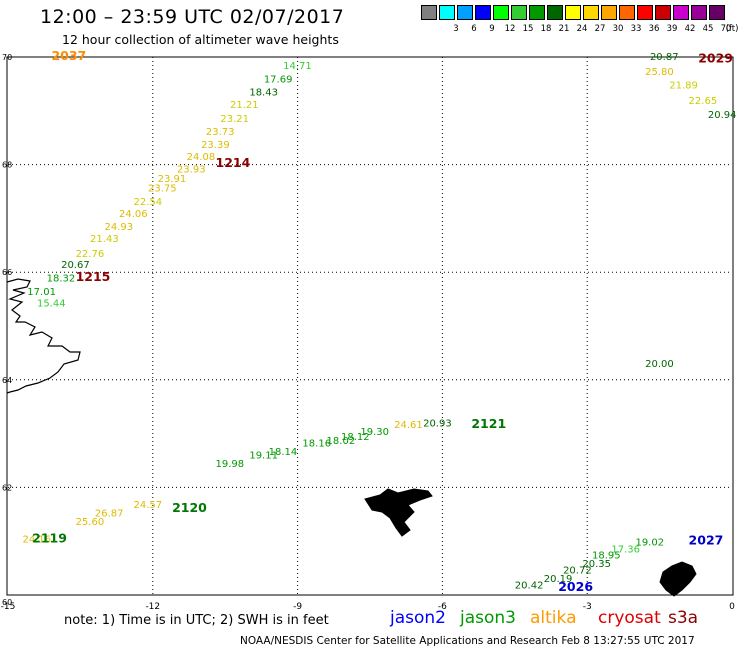 The width and height of the screenshot is (740, 650). I want to click on legend-jason2: jason2, so click(418, 618).